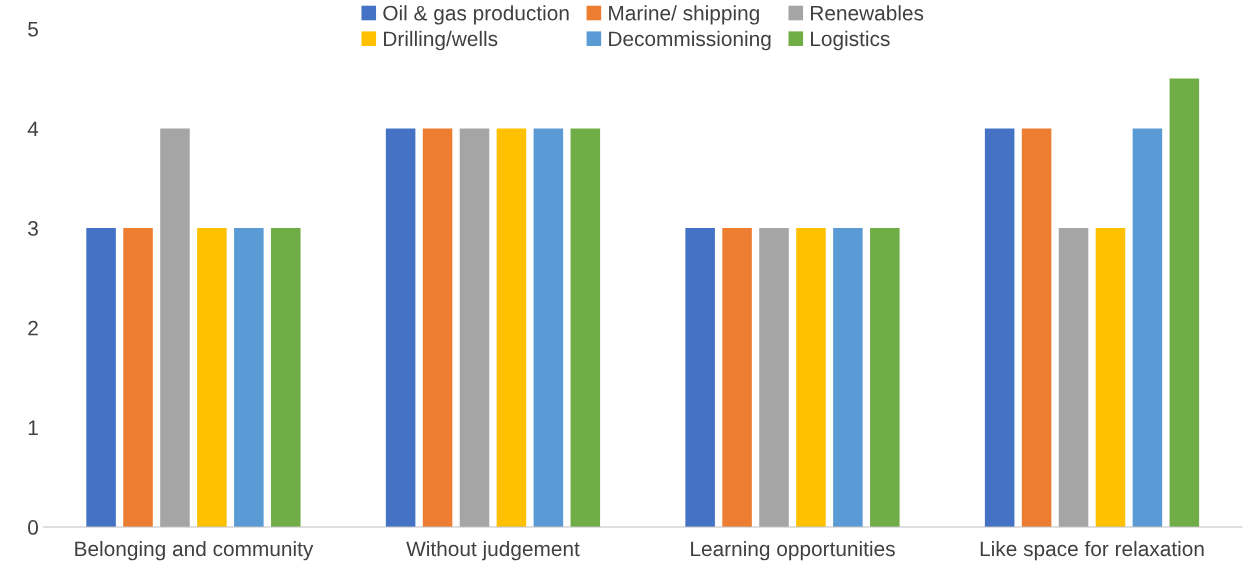 The height and width of the screenshot is (576, 1248). Describe the element at coordinates (493, 550) in the screenshot. I see `x-tick-label: Without judgement` at that location.